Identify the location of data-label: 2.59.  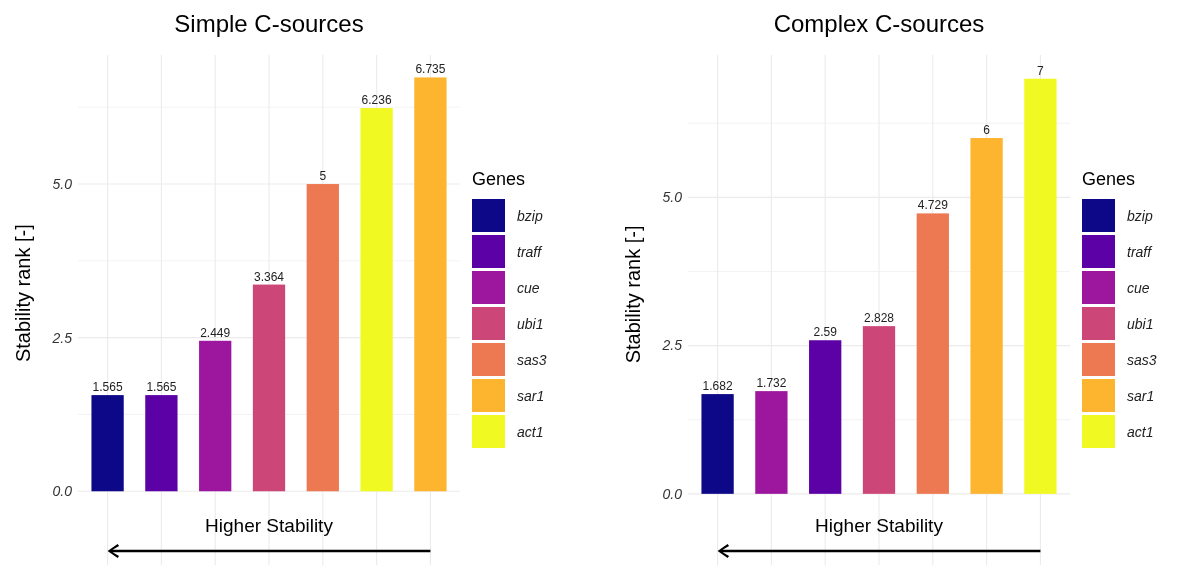
(825, 332).